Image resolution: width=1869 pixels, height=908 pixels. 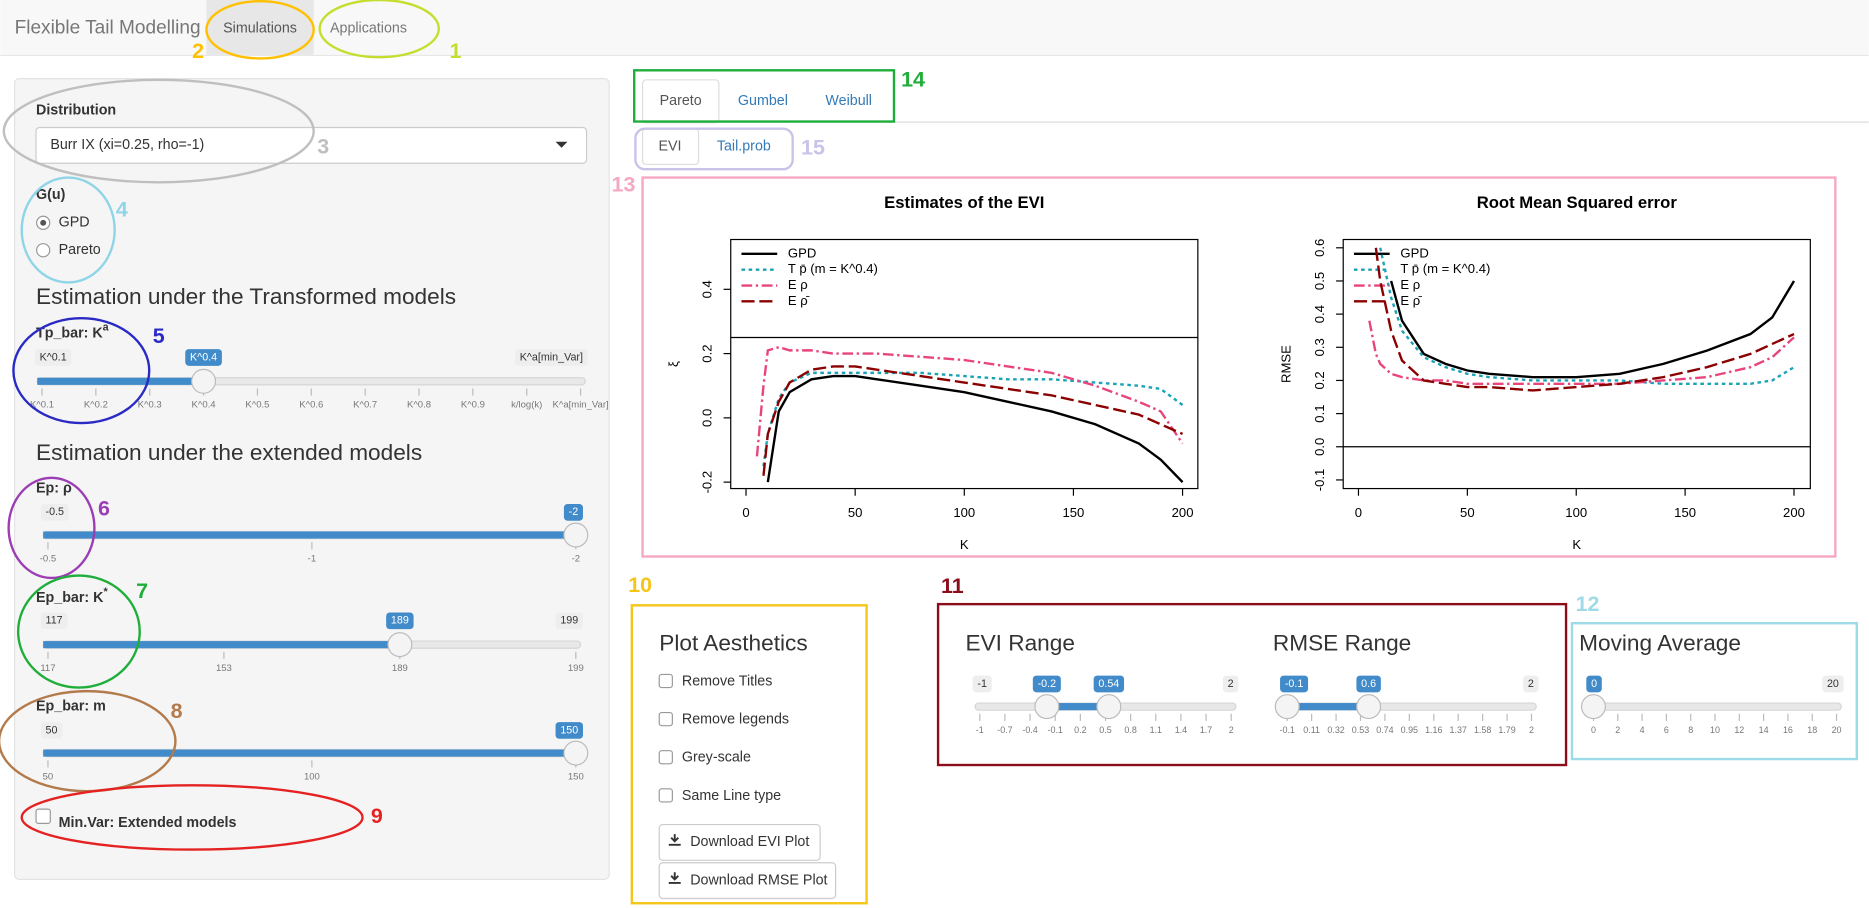 I want to click on y-tick-label: 0.6, so click(x=1319, y=248).